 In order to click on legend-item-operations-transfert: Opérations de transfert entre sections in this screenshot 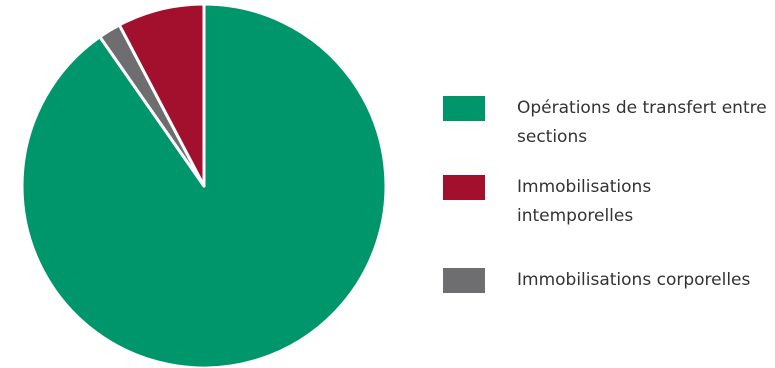, I will do `click(608, 123)`.